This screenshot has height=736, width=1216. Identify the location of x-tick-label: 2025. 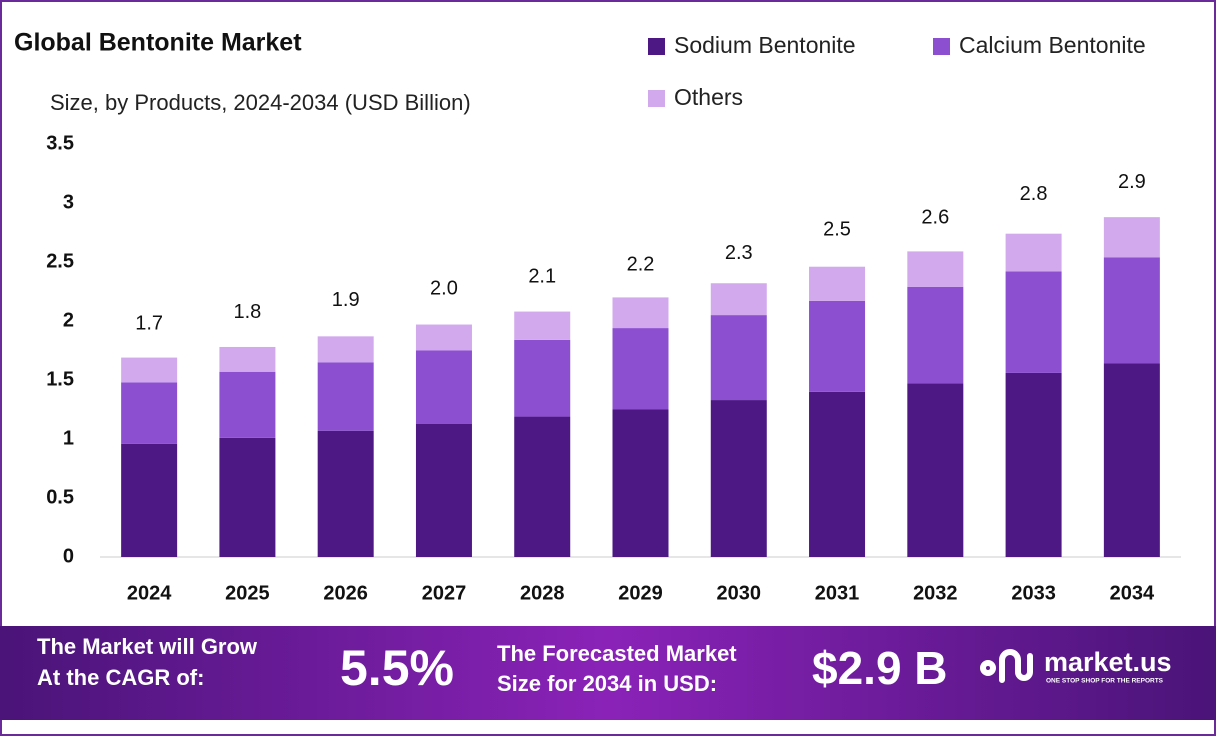
(247, 593).